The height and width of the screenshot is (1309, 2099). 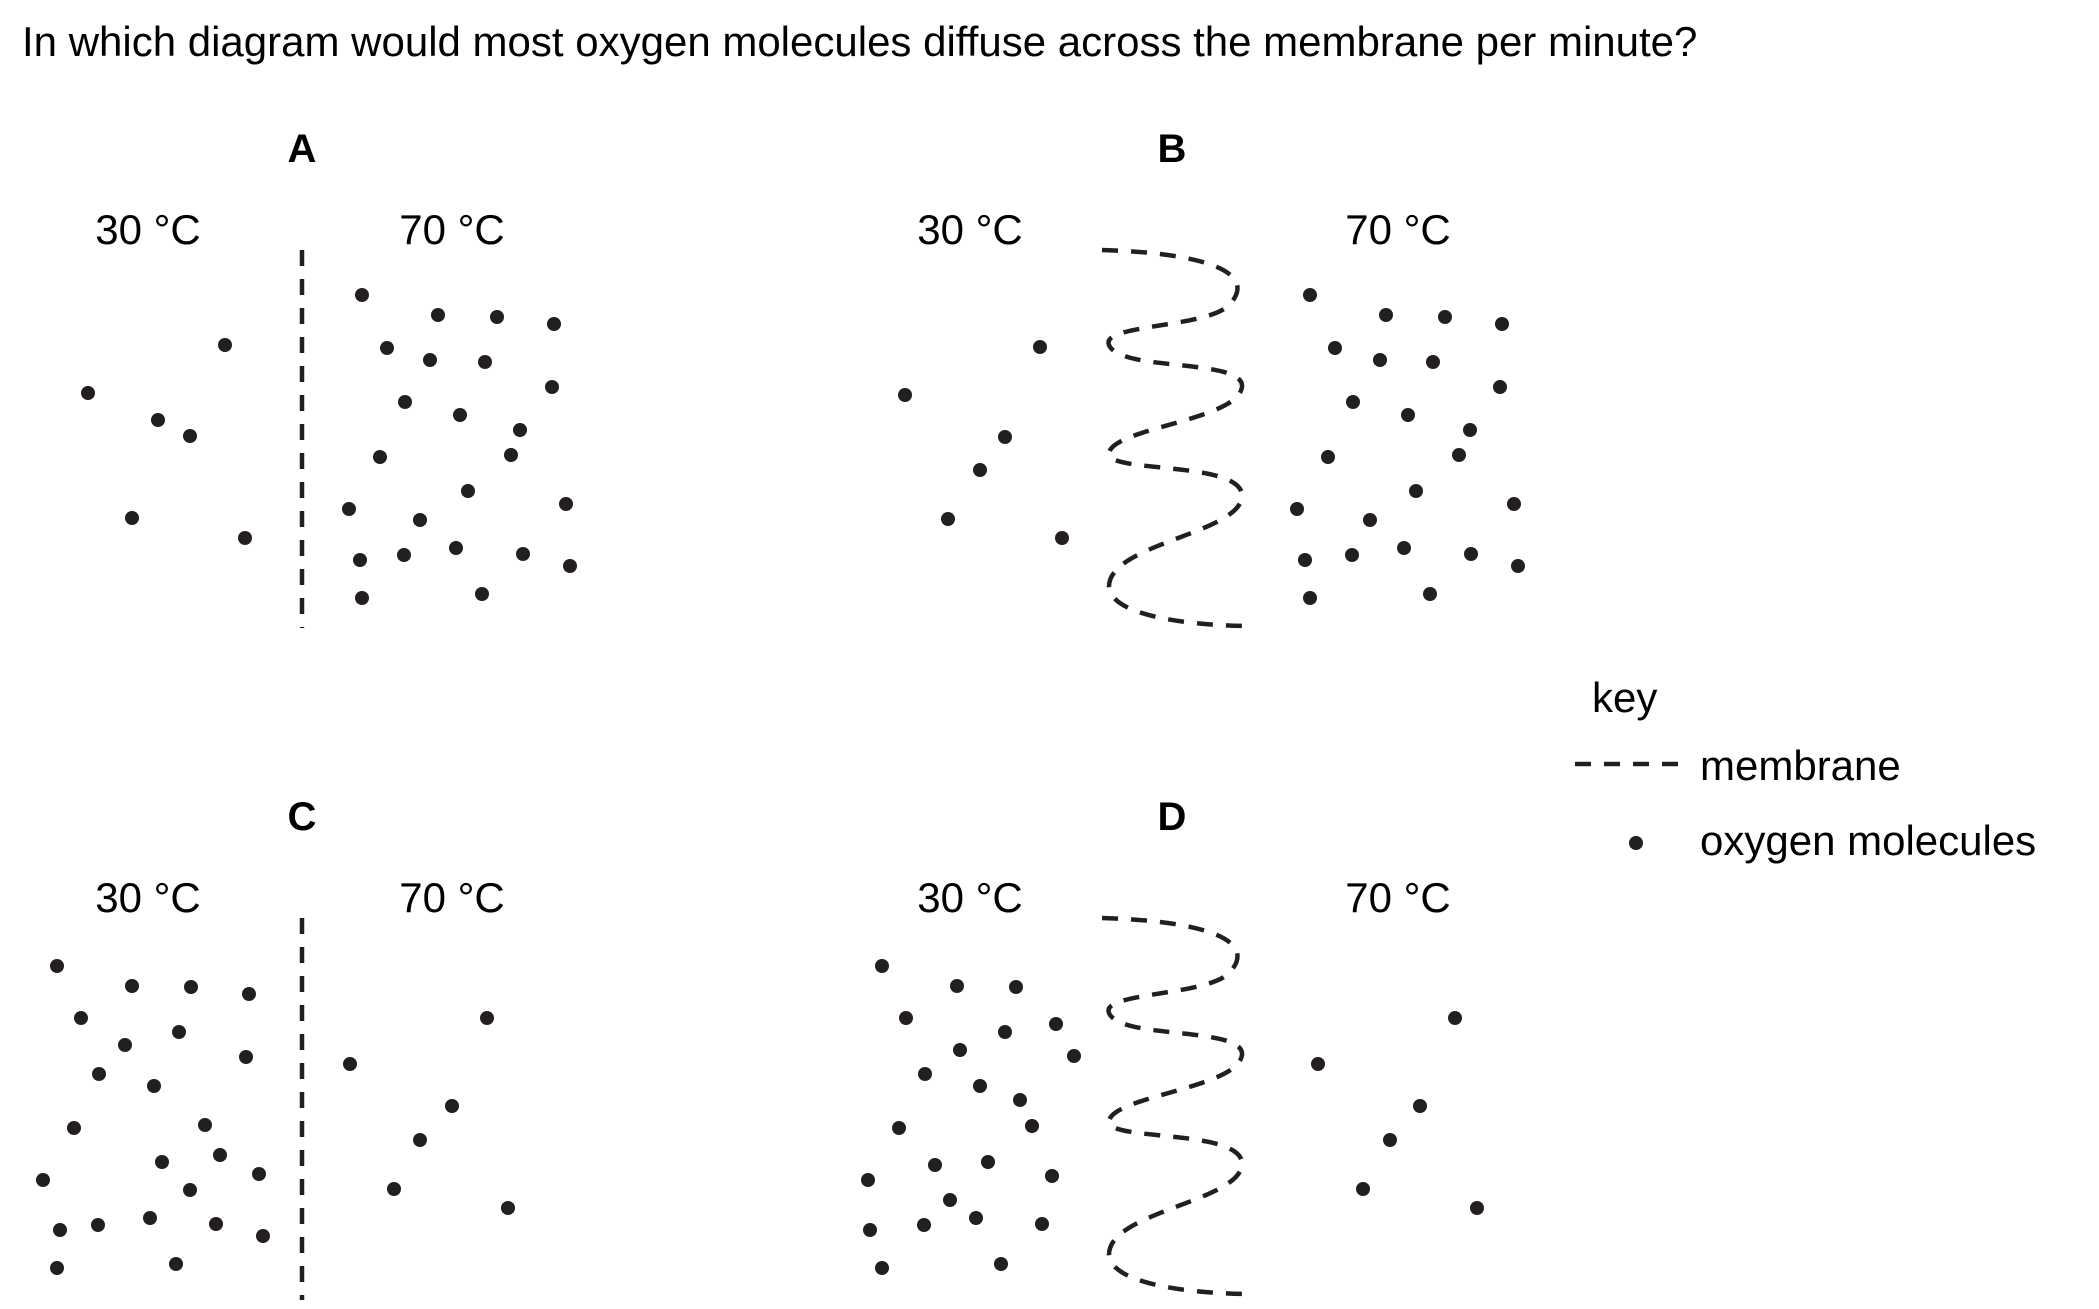 I want to click on panel-d-left-molecules, so click(x=971, y=1117).